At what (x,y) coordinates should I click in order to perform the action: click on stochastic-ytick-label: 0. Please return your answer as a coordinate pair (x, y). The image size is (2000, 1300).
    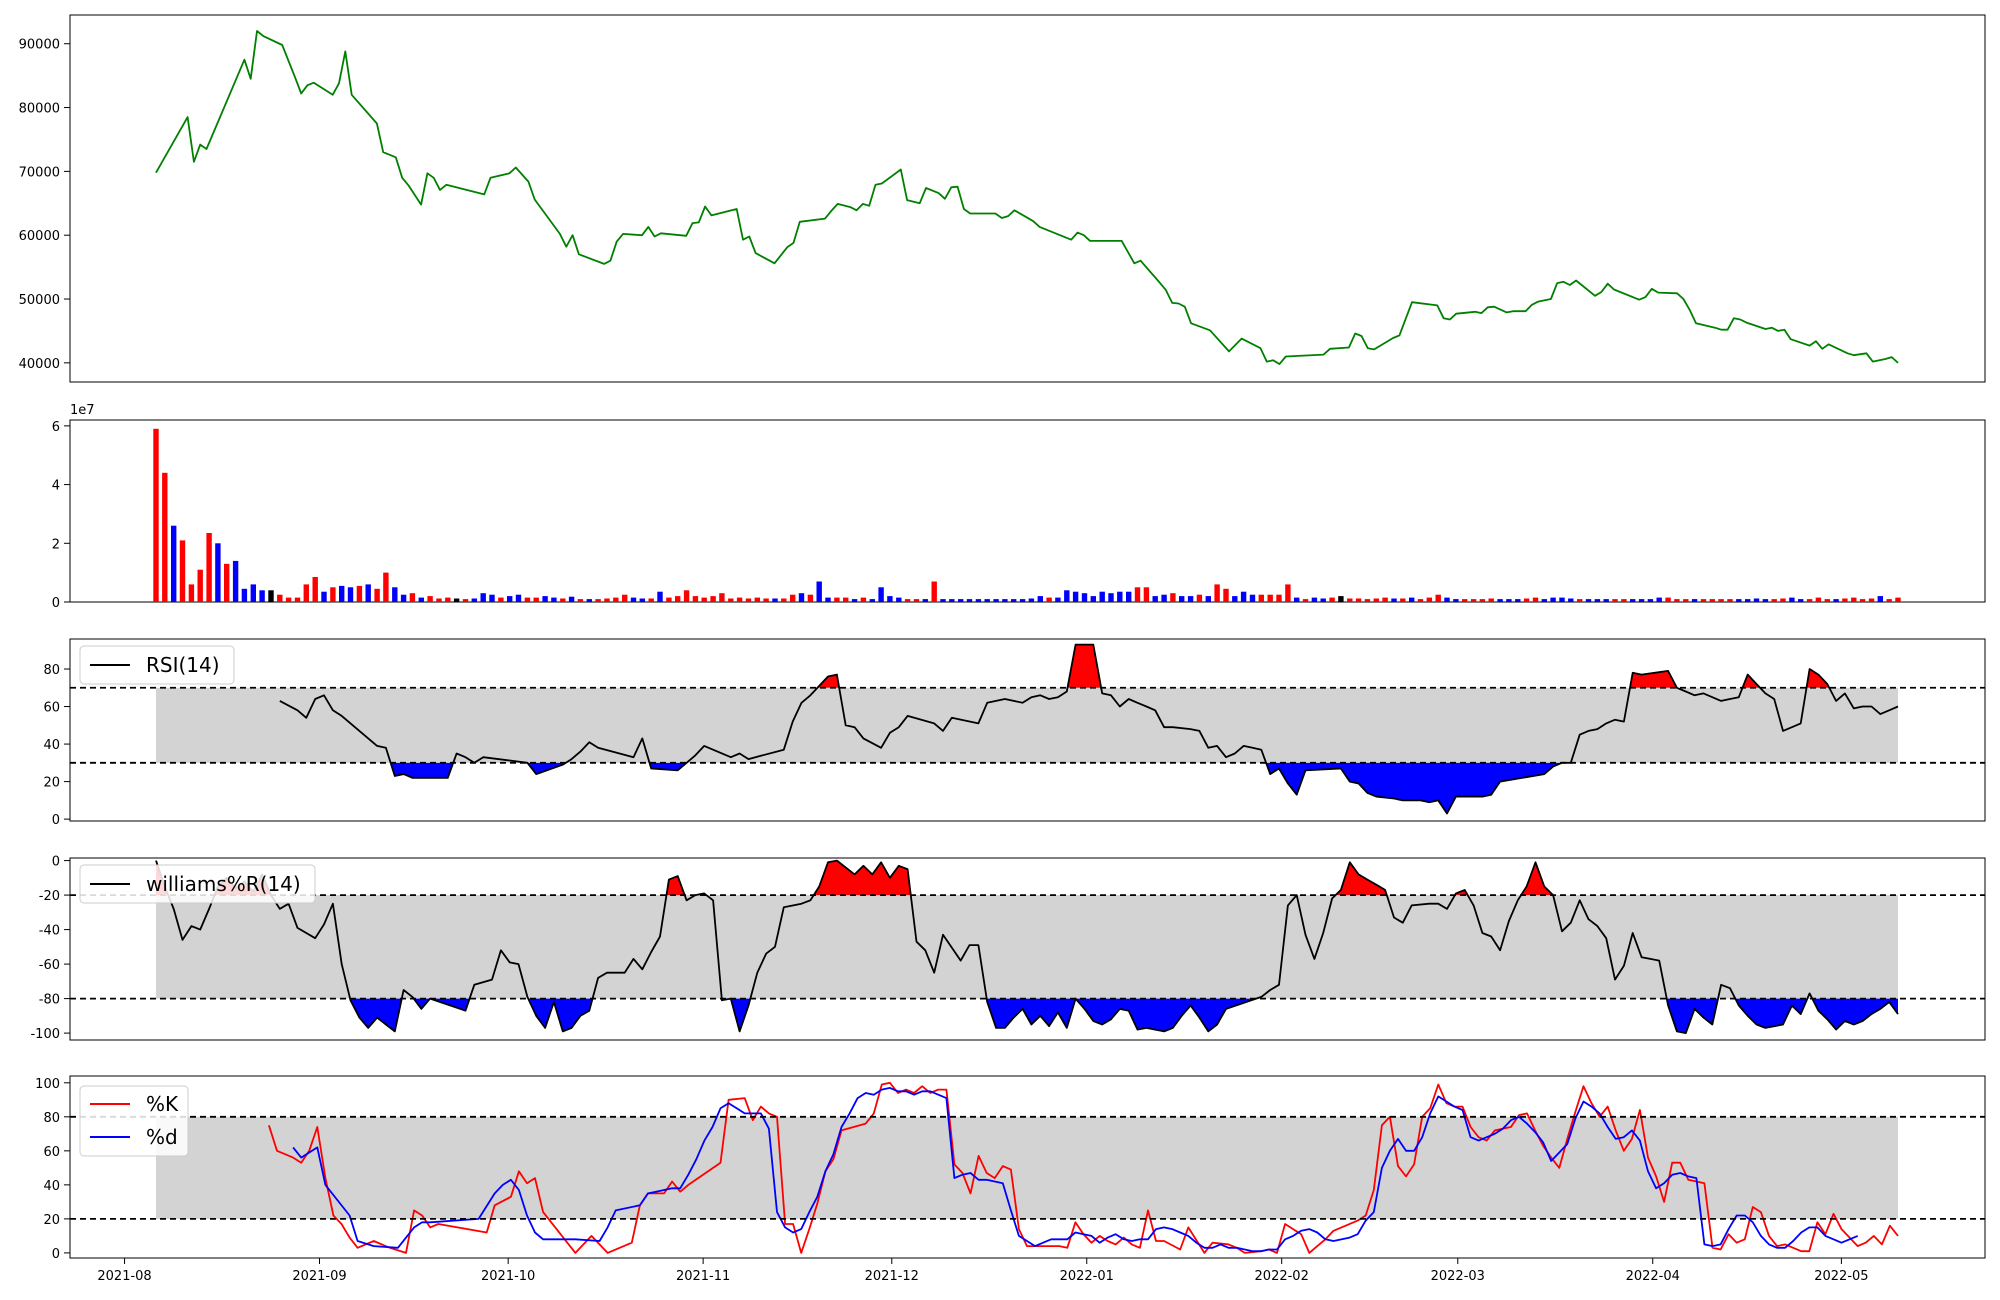
    Looking at the image, I should click on (56, 1254).